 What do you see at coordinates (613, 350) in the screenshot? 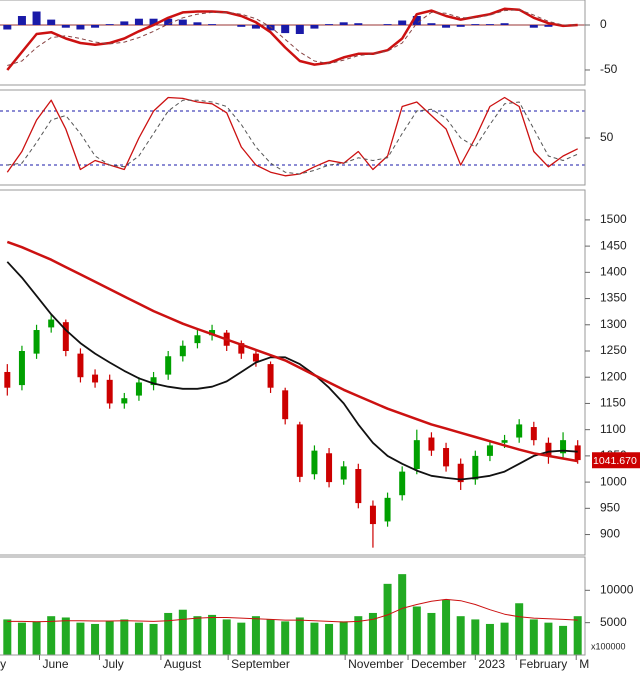
I see `y-tick-label: 1250` at bounding box center [613, 350].